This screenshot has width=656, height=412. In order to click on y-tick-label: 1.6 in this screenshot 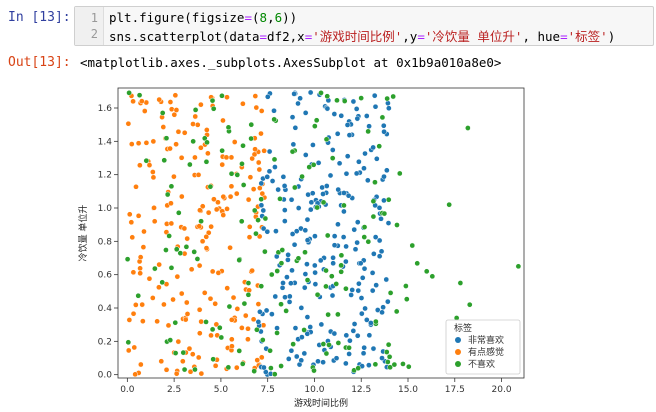, I will do `click(105, 109)`.